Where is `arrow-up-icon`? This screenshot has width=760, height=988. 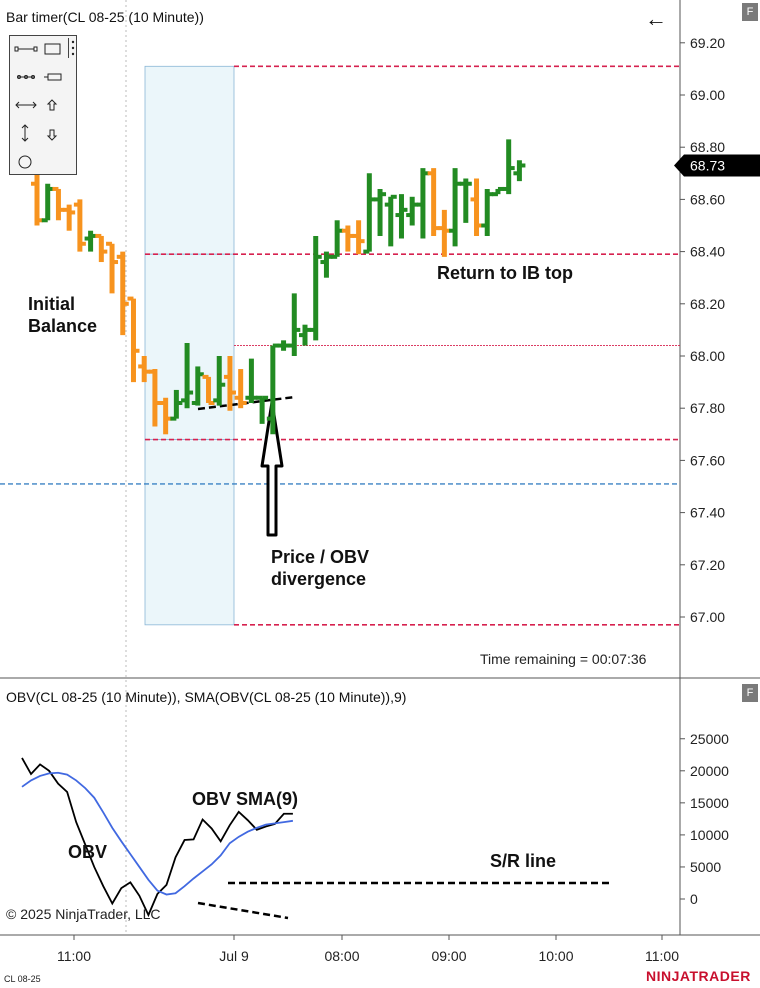
arrow-up-icon is located at coordinates (52, 105).